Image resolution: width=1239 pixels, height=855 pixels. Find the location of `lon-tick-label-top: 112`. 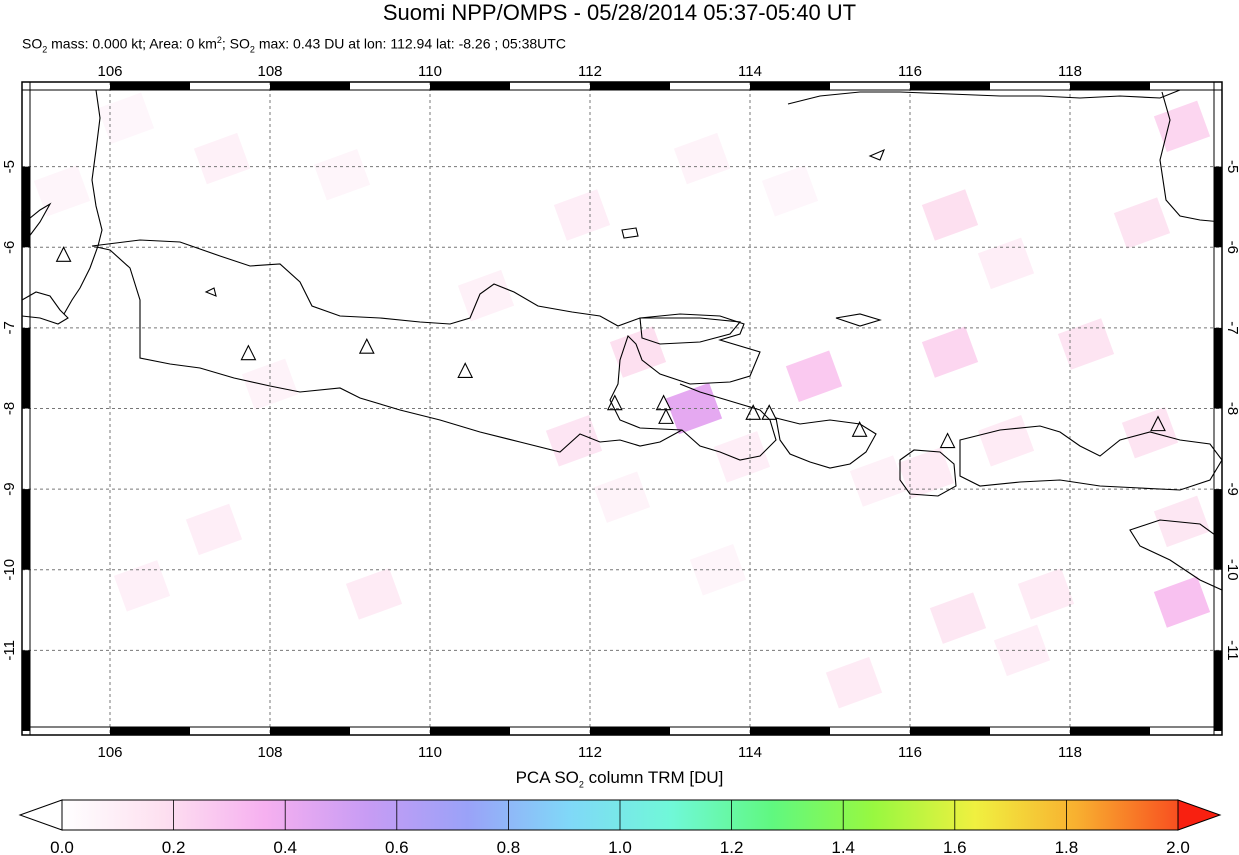

lon-tick-label-top: 112 is located at coordinates (590, 71).